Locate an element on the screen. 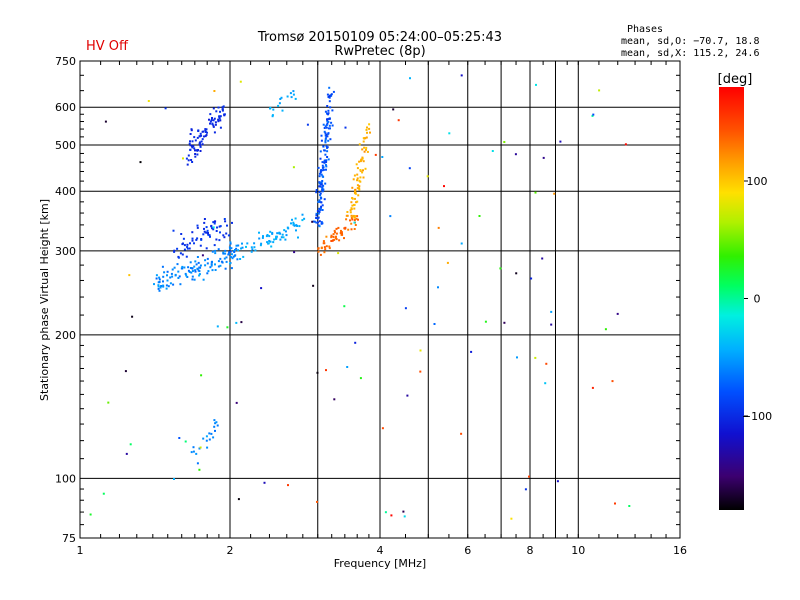  x-tick-label: 6 is located at coordinates (467, 550).